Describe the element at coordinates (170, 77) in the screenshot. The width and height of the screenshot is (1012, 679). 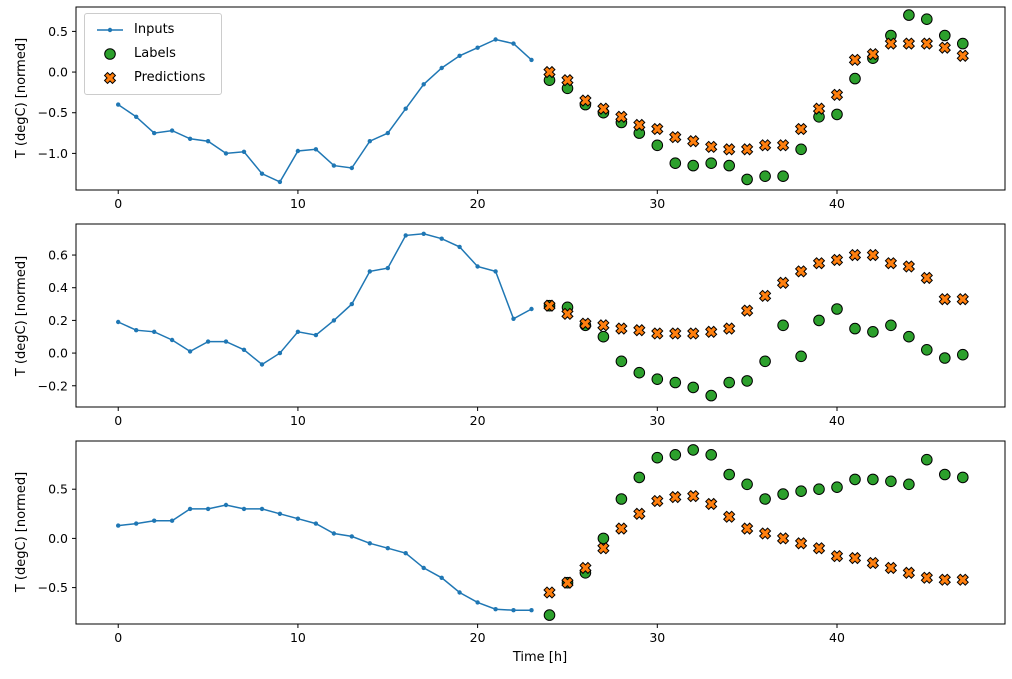
I see `legend-label-predictions: Predictions` at that location.